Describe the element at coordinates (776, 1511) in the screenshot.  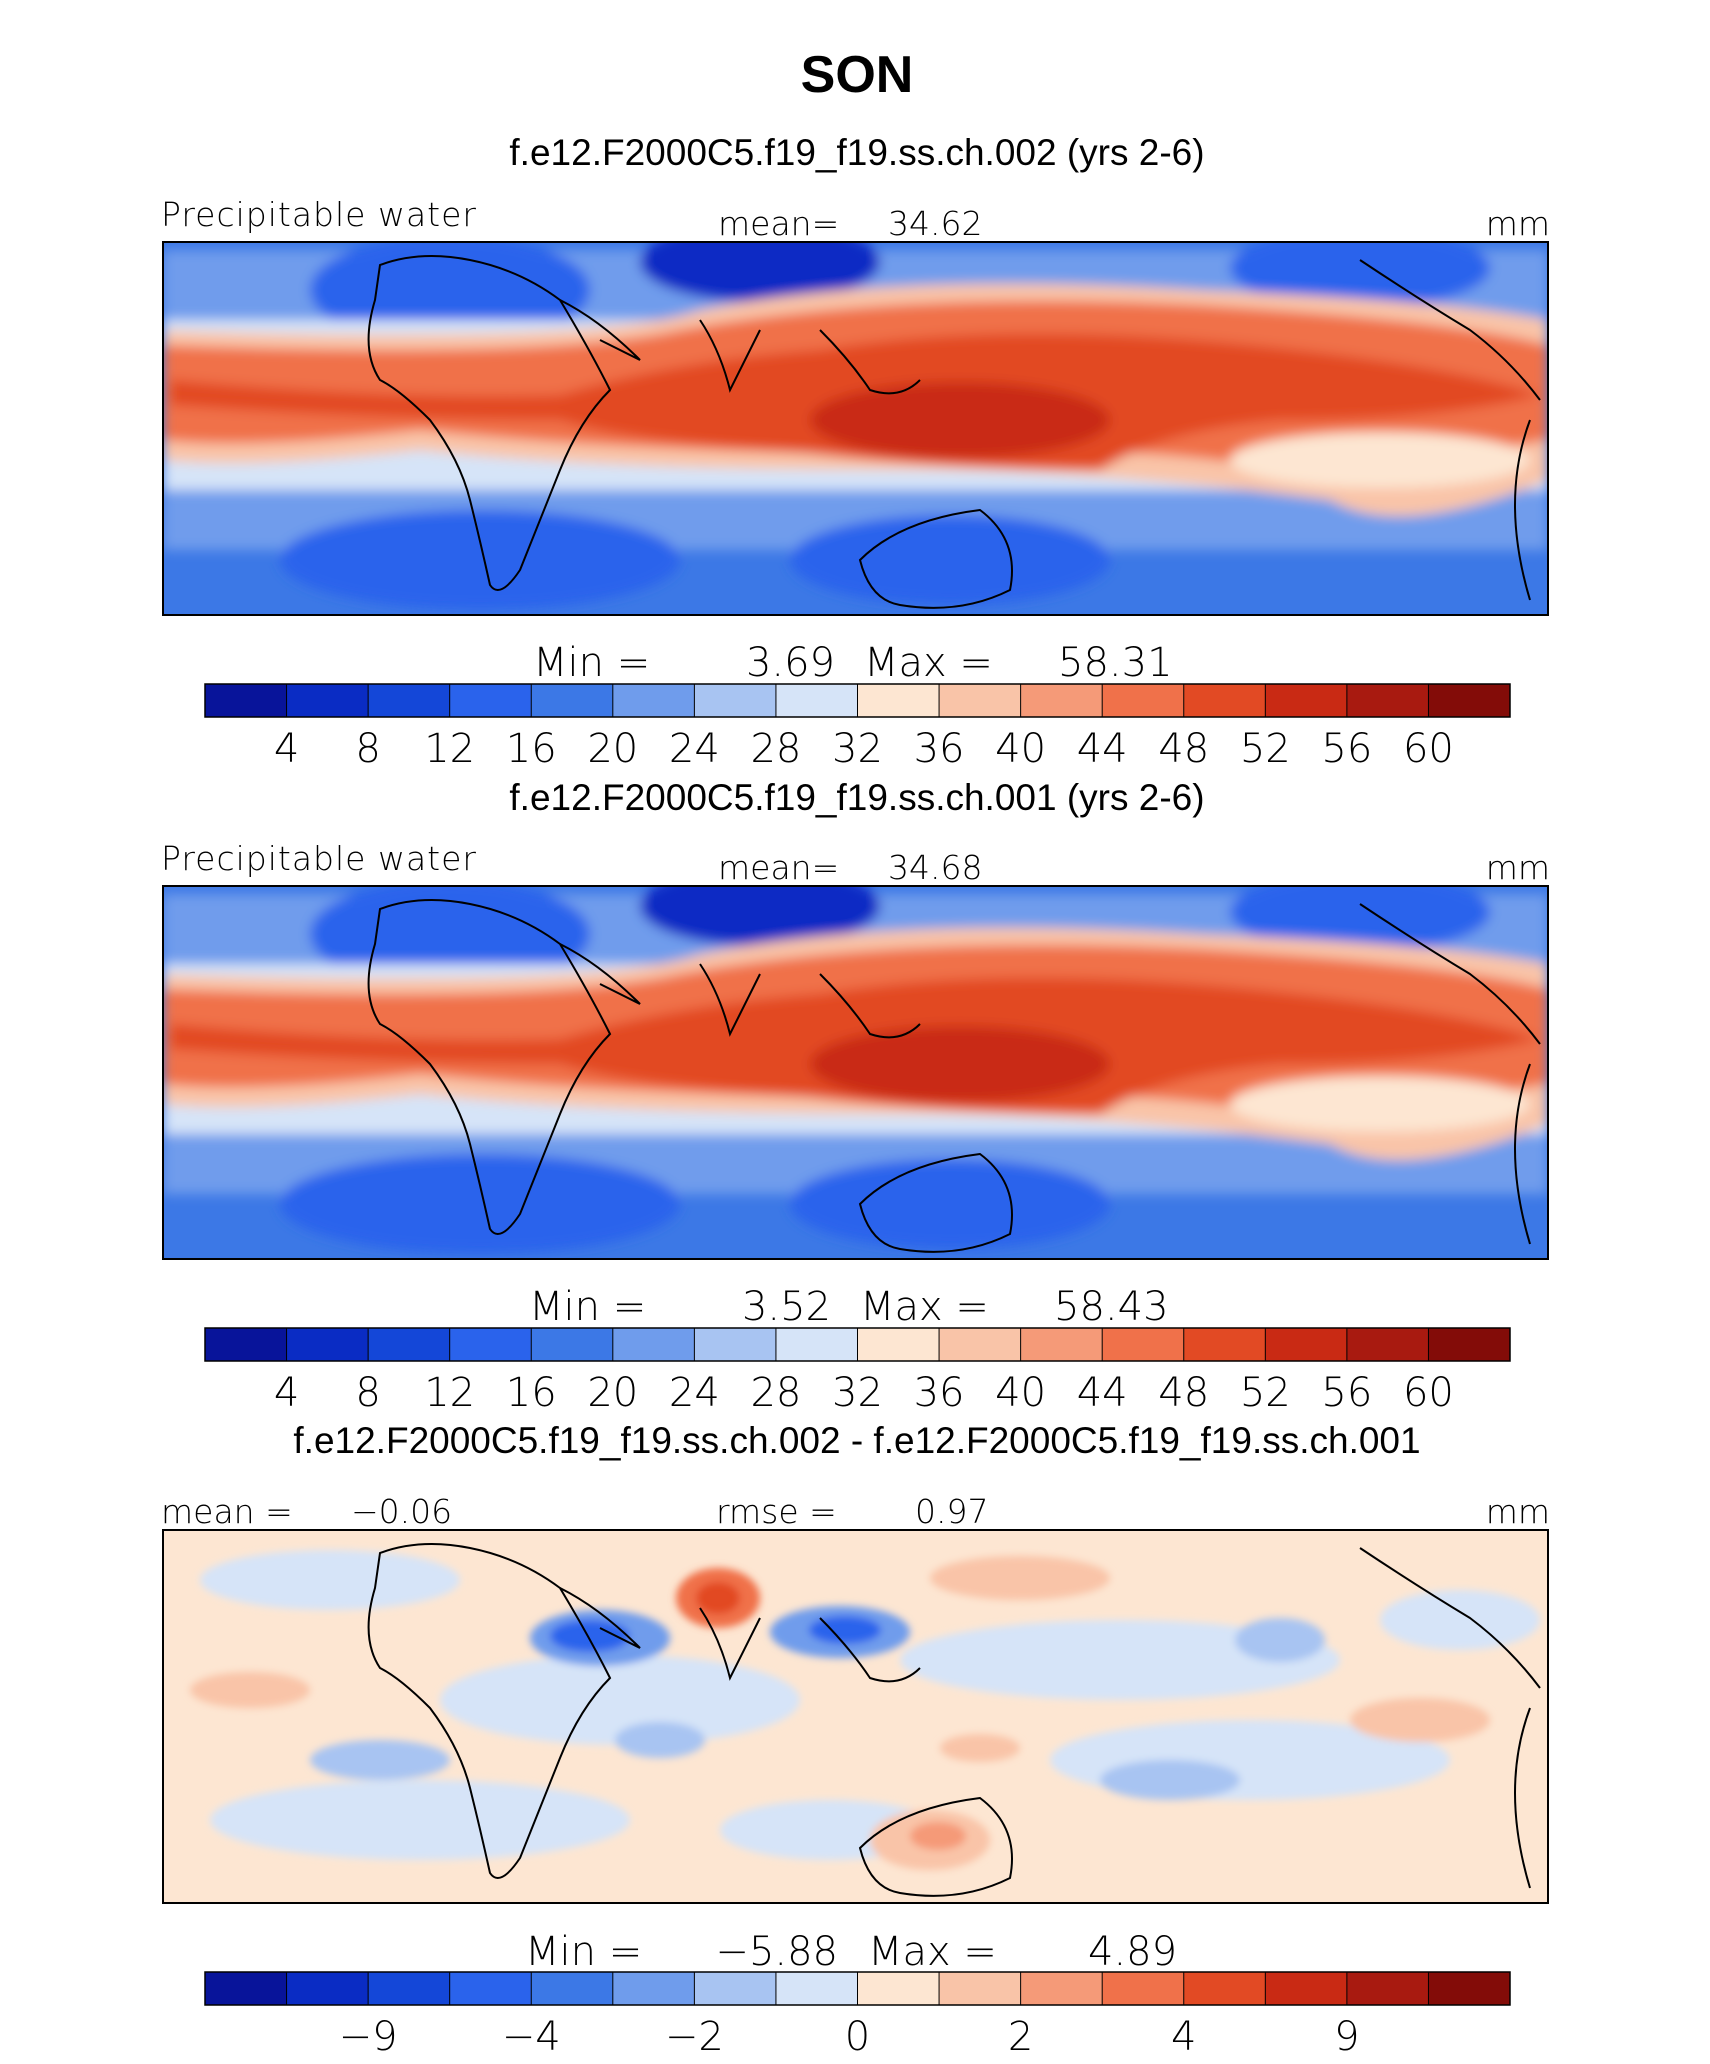
I see `panel-3-rmse-label: rmse =` at that location.